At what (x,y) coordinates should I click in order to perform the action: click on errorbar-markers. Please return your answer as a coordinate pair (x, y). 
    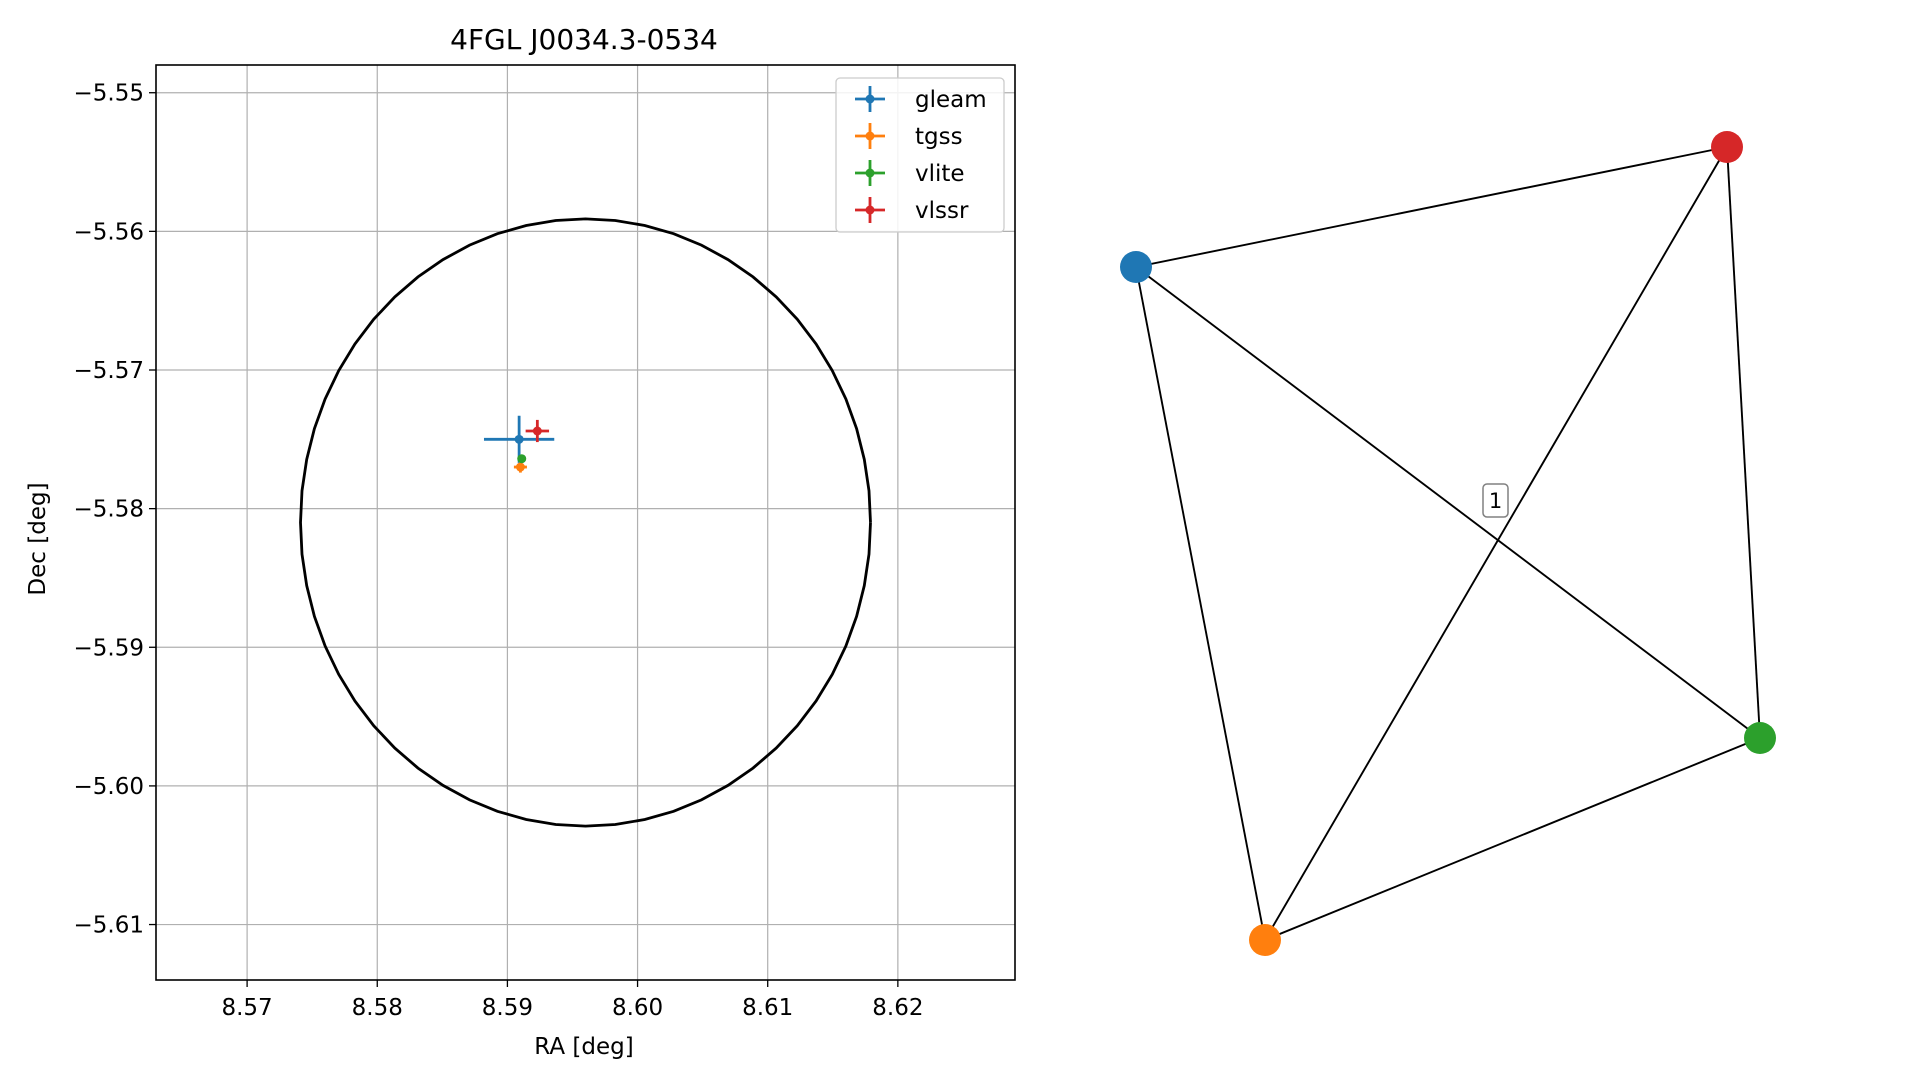
    Looking at the image, I should click on (519, 444).